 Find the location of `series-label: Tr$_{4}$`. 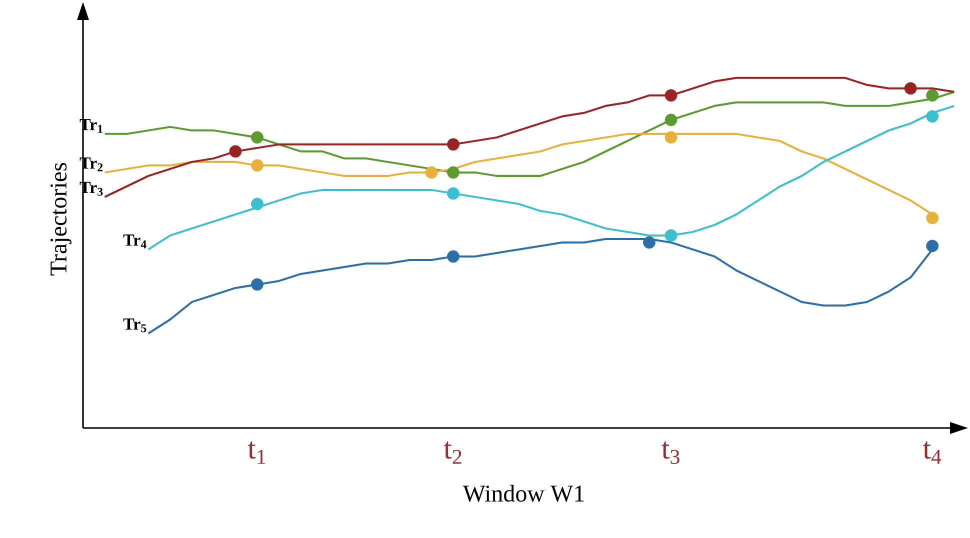

series-label: Tr$_{4}$ is located at coordinates (134, 241).